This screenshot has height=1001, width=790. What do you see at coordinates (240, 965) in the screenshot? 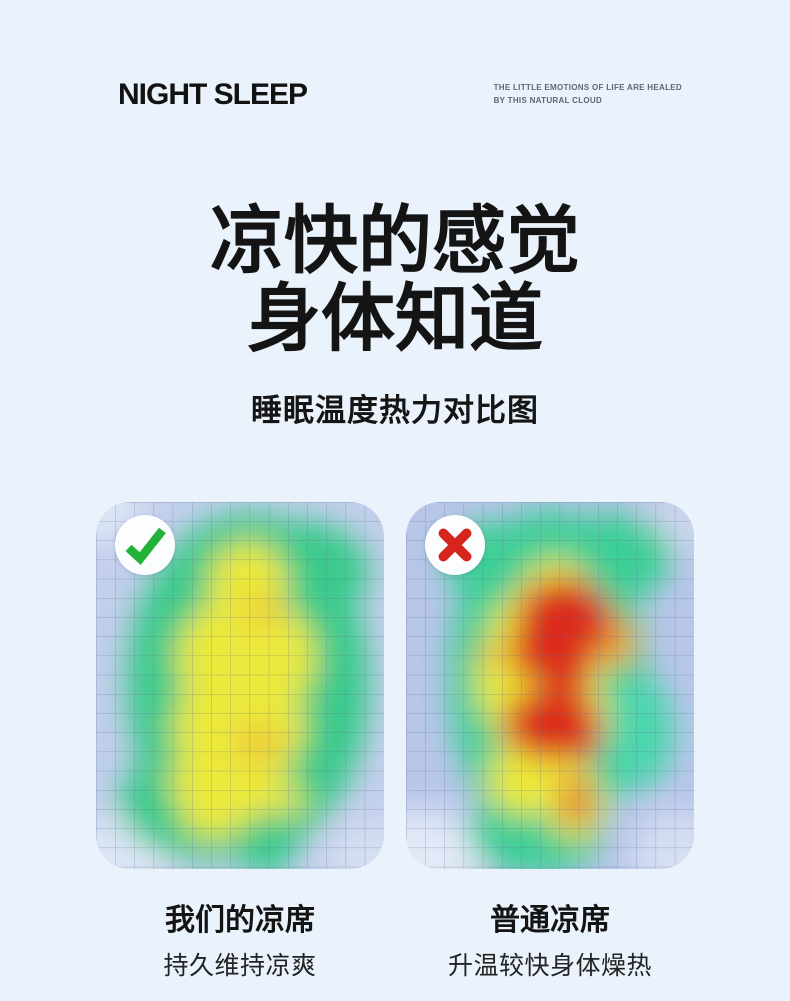
I see `our-mat-description: 持久维持凉爽` at bounding box center [240, 965].